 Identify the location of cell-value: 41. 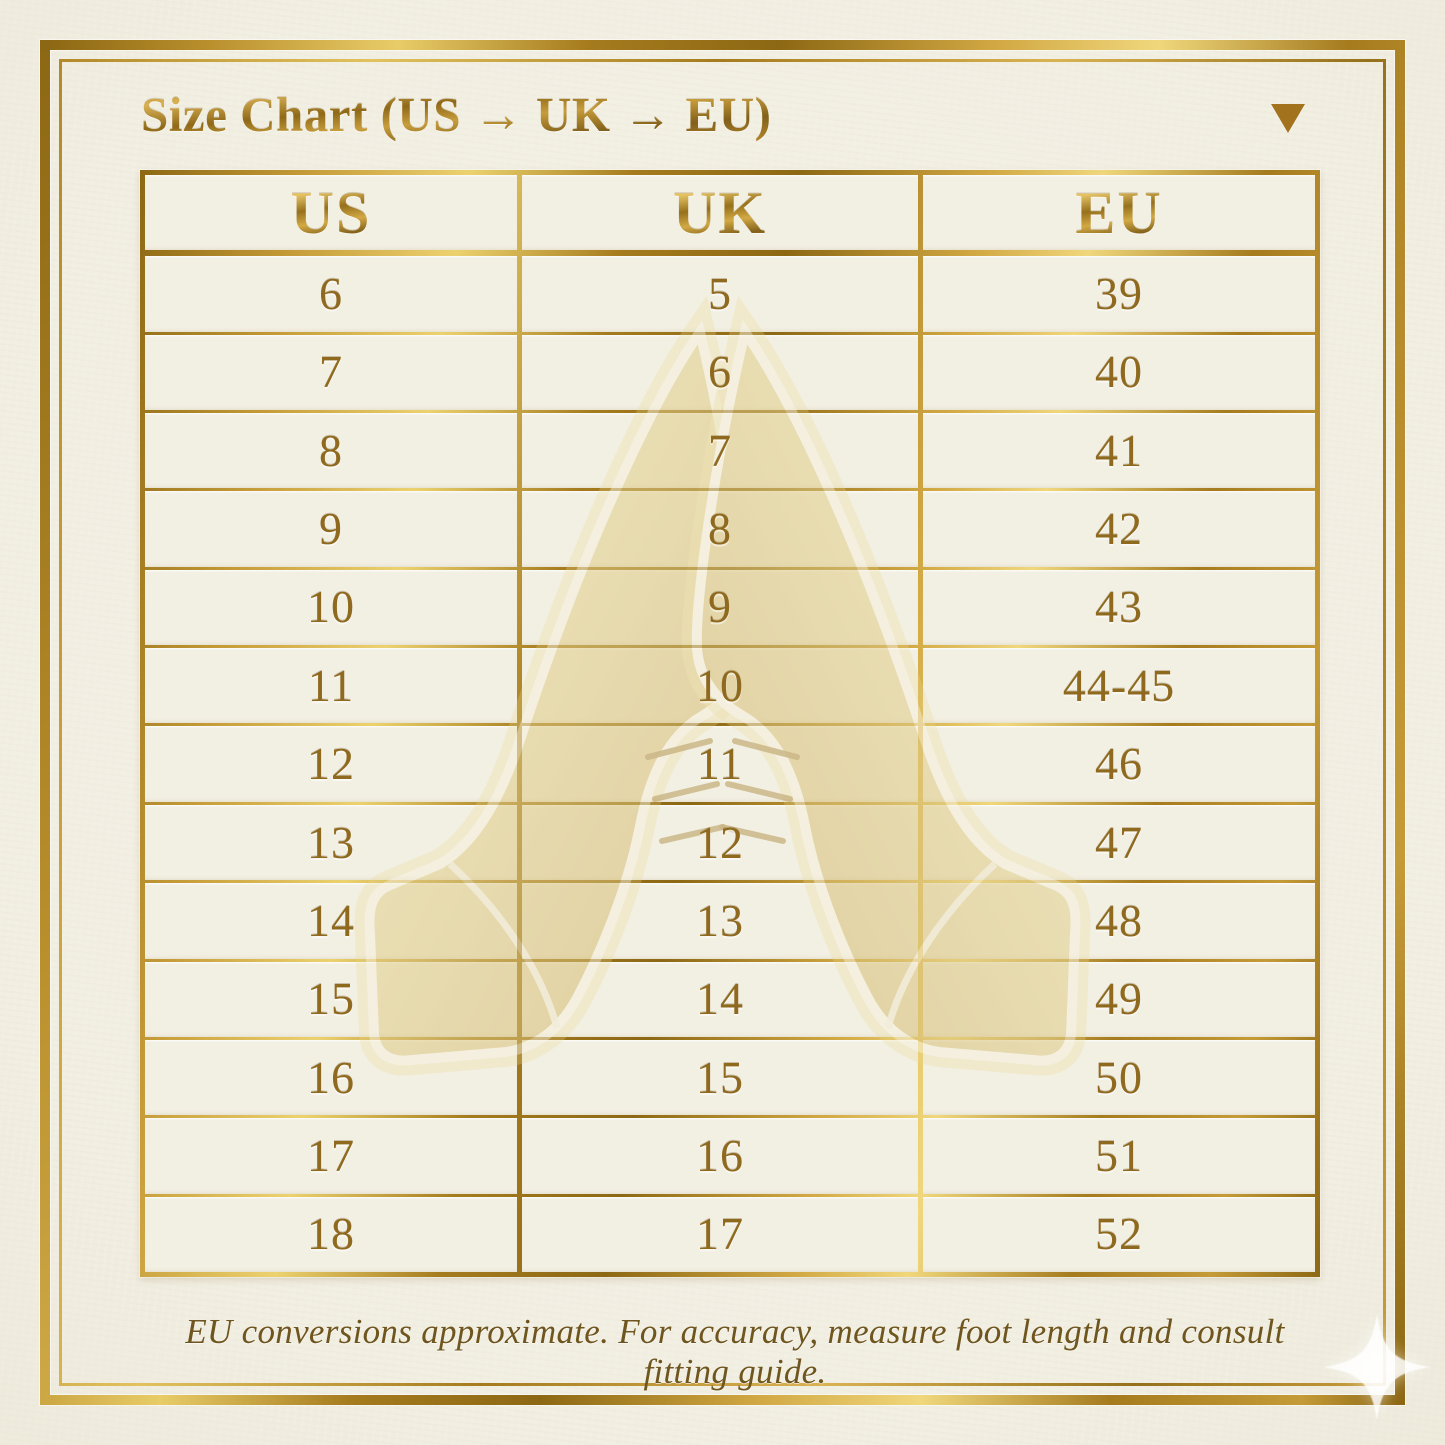
(1119, 450).